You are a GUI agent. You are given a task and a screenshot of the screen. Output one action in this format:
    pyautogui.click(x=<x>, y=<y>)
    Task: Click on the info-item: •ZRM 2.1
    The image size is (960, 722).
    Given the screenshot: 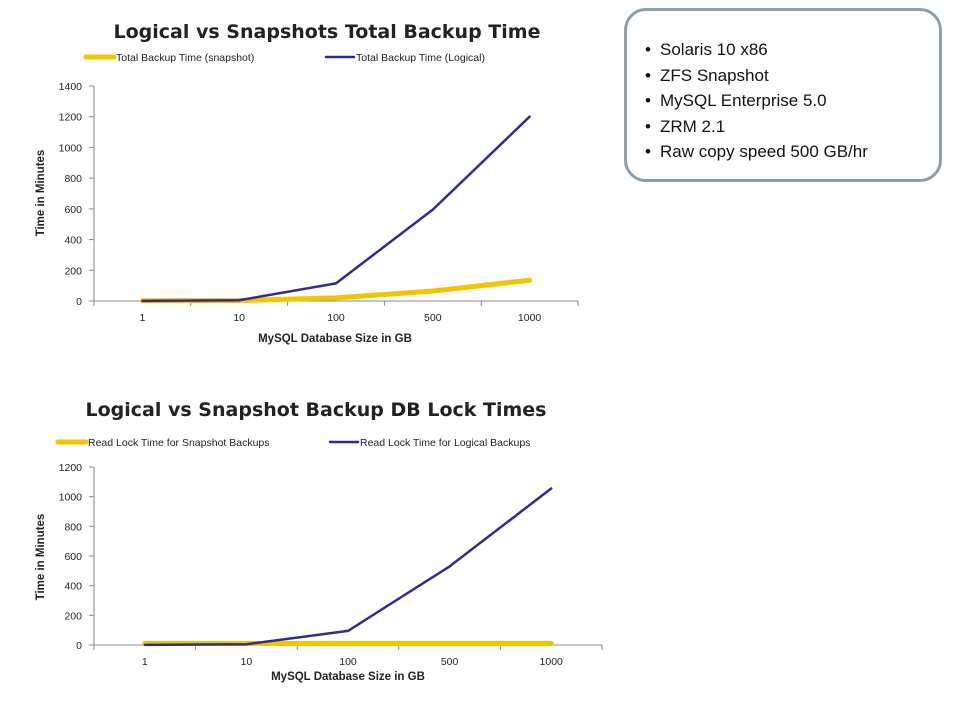 What is the action you would take?
    pyautogui.click(x=792, y=127)
    